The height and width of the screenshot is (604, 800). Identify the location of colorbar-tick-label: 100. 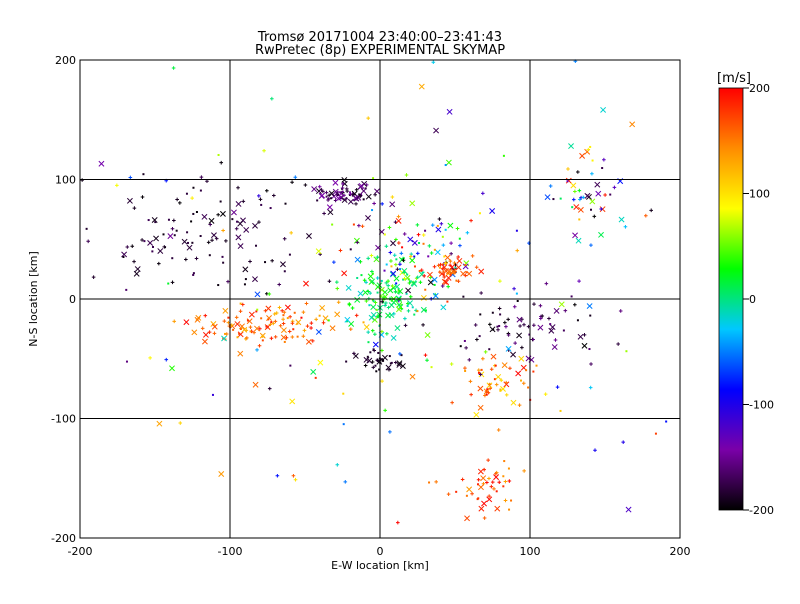
(759, 194).